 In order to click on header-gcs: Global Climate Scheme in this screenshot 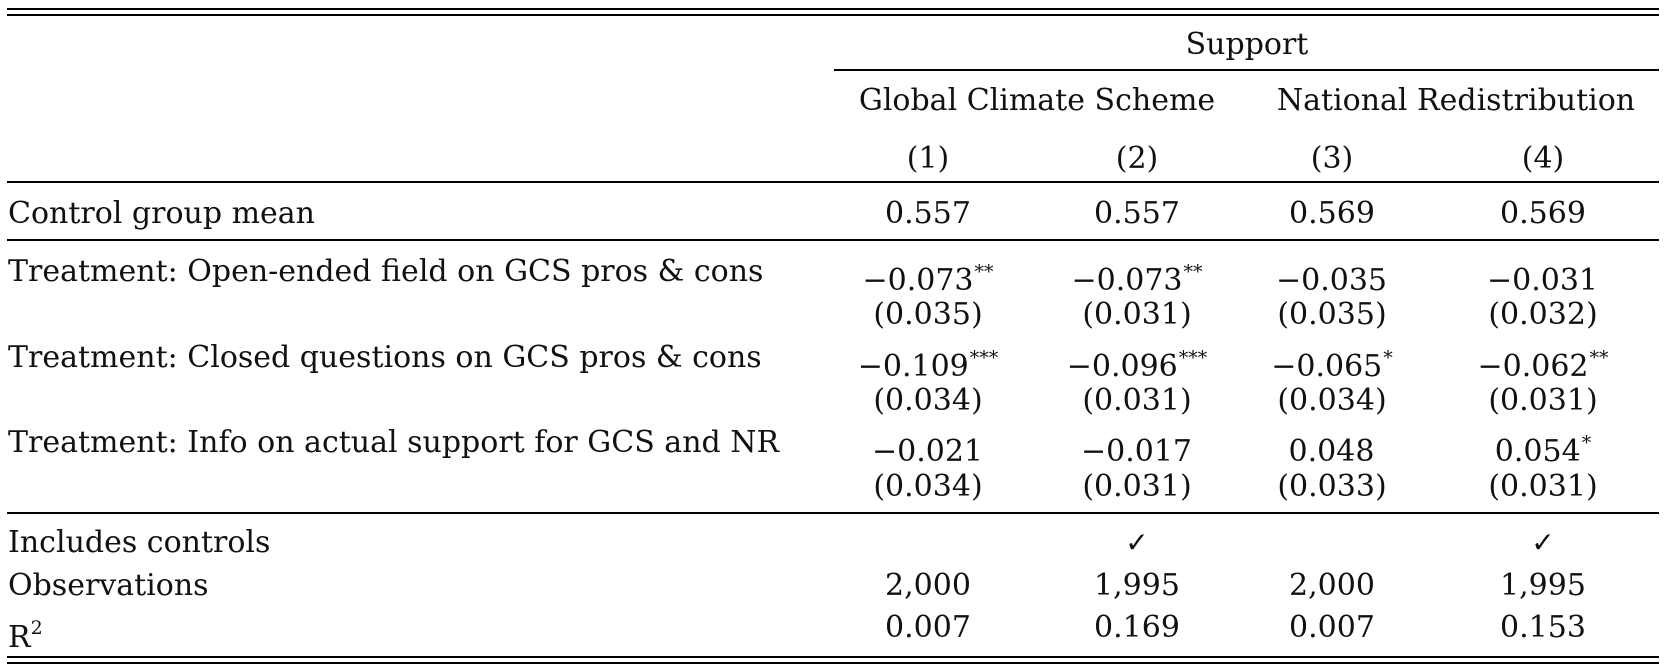, I will do `click(1037, 100)`.